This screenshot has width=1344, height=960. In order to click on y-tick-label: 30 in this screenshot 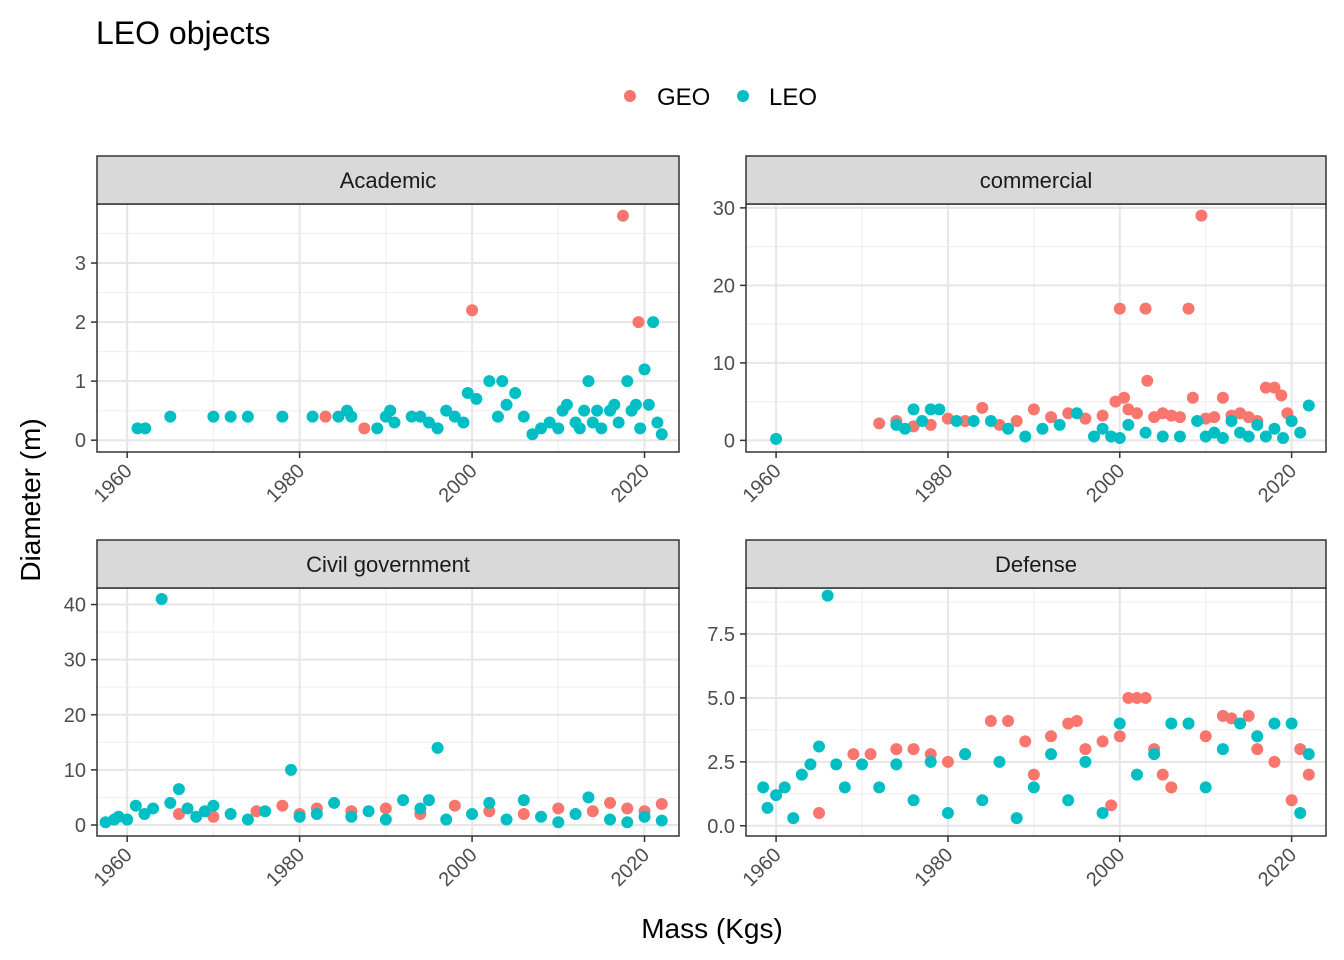, I will do `click(75, 661)`.